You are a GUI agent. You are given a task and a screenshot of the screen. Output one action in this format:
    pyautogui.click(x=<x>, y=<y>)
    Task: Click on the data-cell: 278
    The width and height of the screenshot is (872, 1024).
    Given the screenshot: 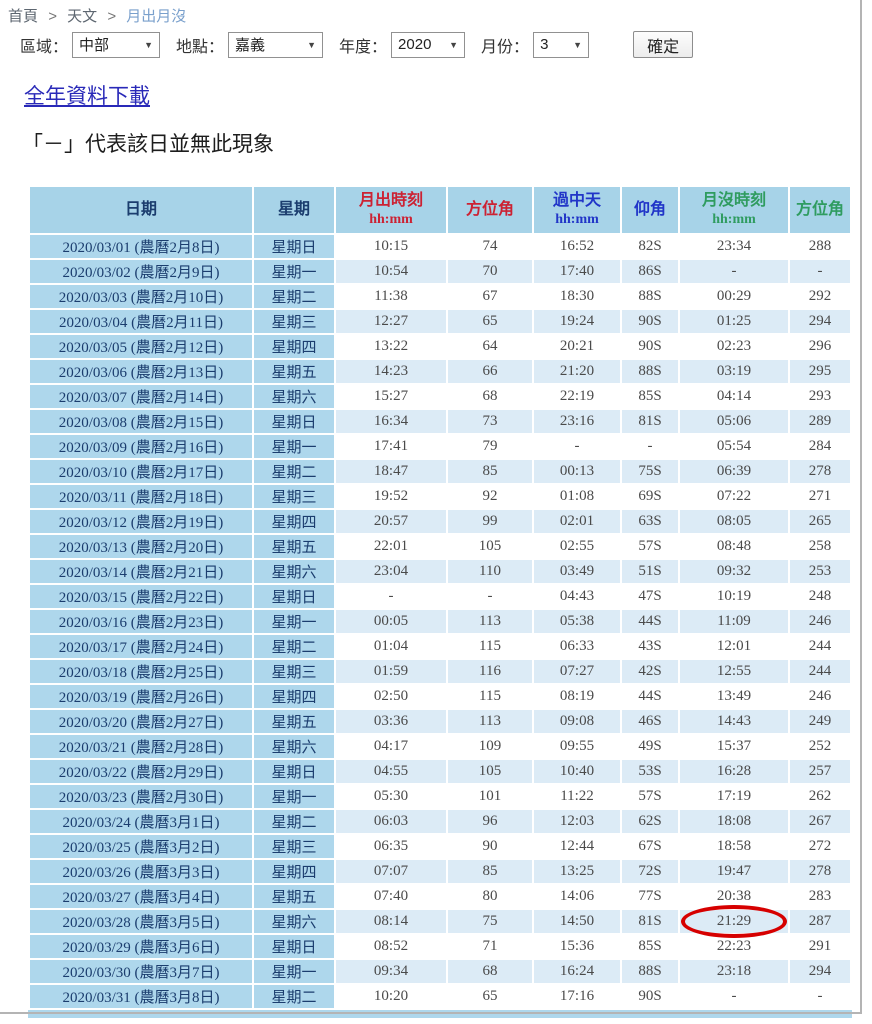 What is the action you would take?
    pyautogui.click(x=820, y=471)
    